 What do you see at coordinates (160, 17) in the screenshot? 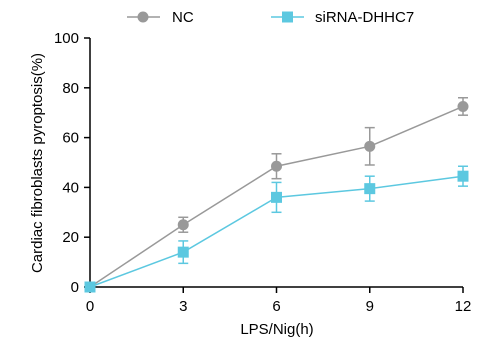
I see `legend-item-nc: NC` at bounding box center [160, 17].